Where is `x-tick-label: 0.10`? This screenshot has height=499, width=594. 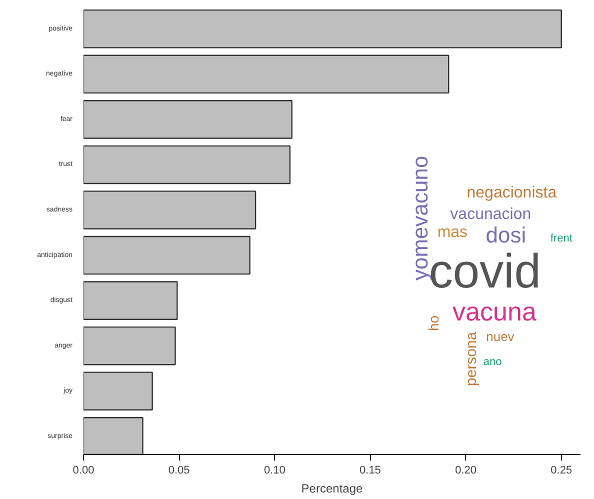
x-tick-label: 0.10 is located at coordinates (275, 470).